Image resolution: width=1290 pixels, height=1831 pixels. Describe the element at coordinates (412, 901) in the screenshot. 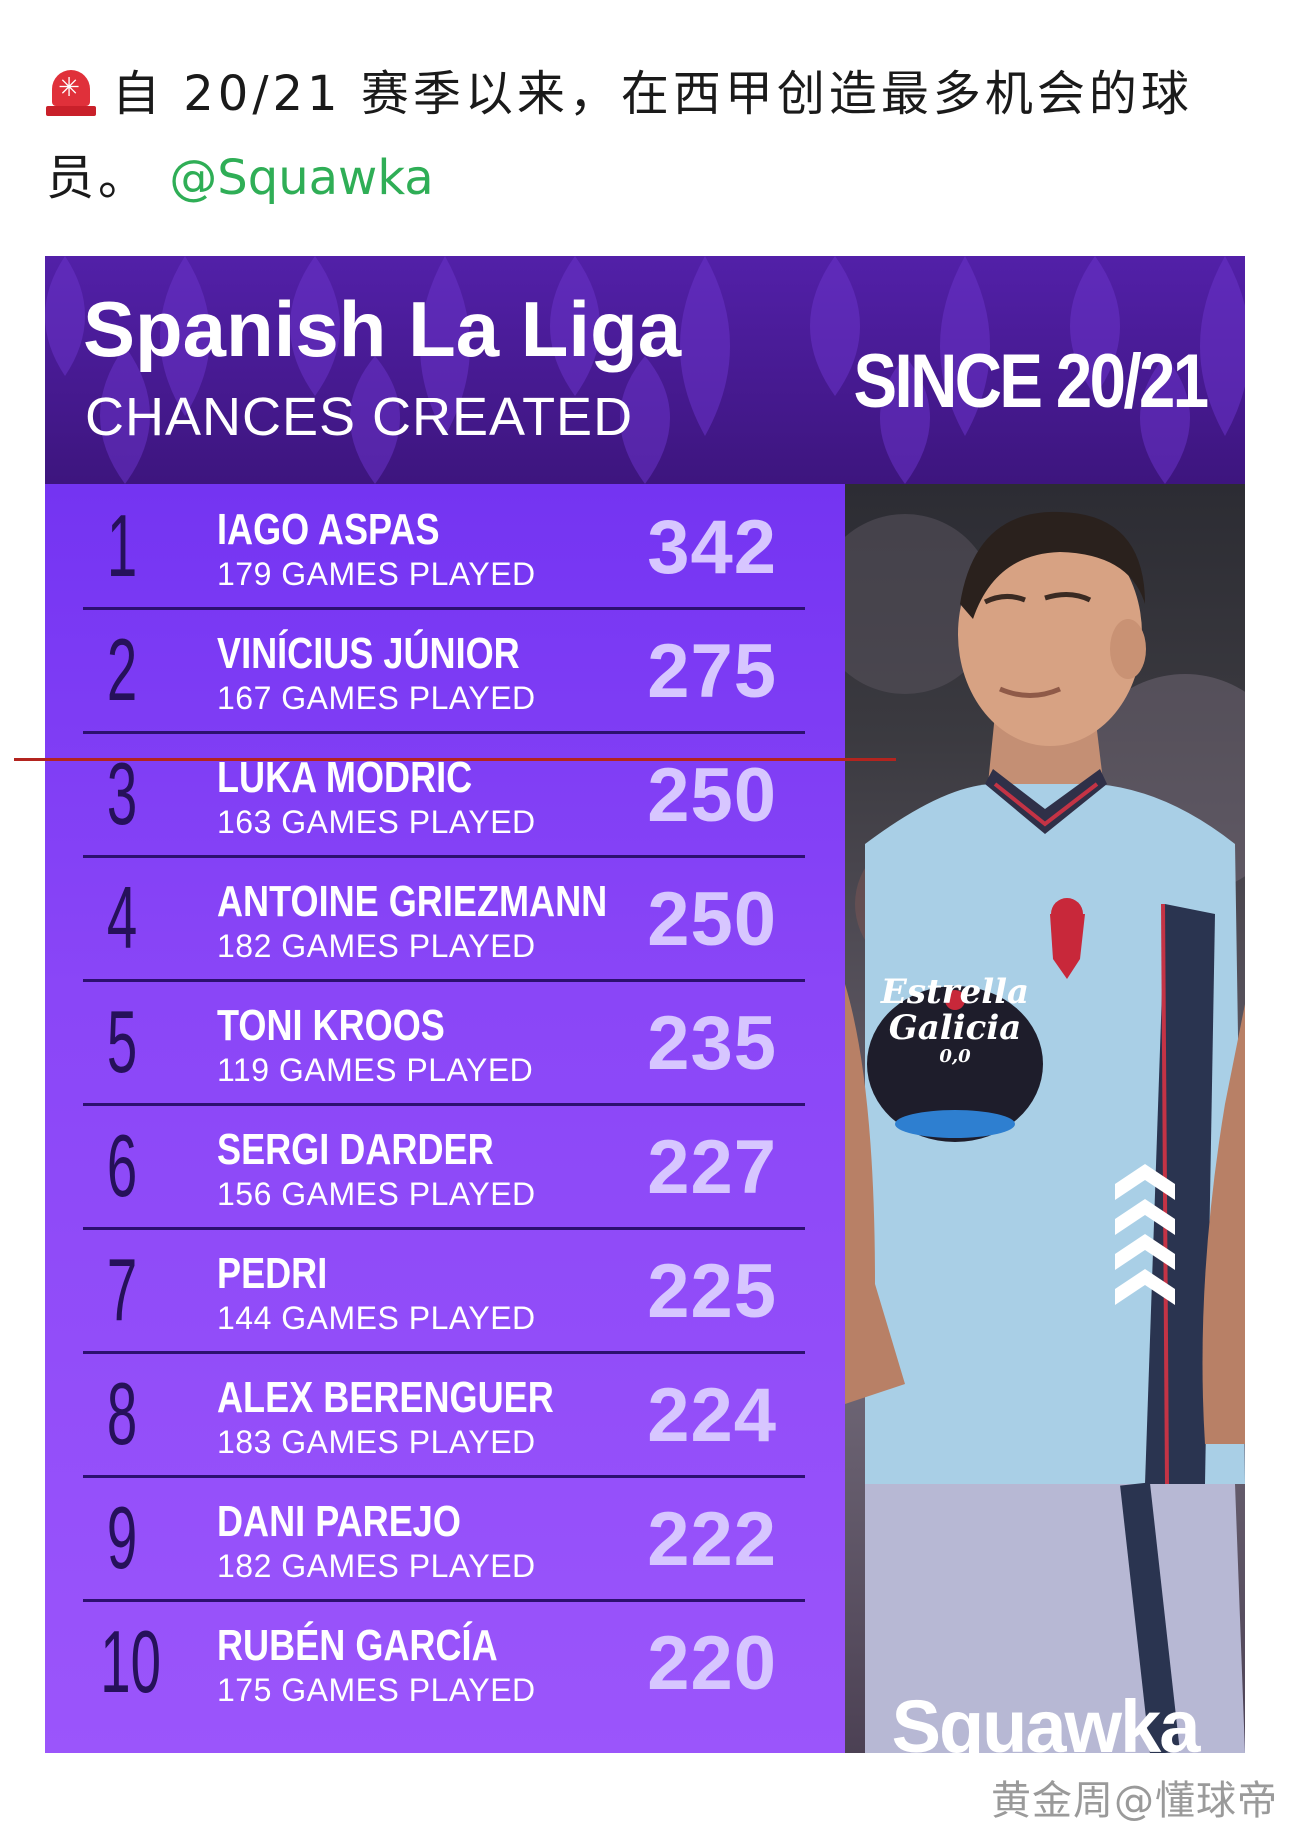

I see `player-name: ANTOINE GRIEZMANN` at that location.